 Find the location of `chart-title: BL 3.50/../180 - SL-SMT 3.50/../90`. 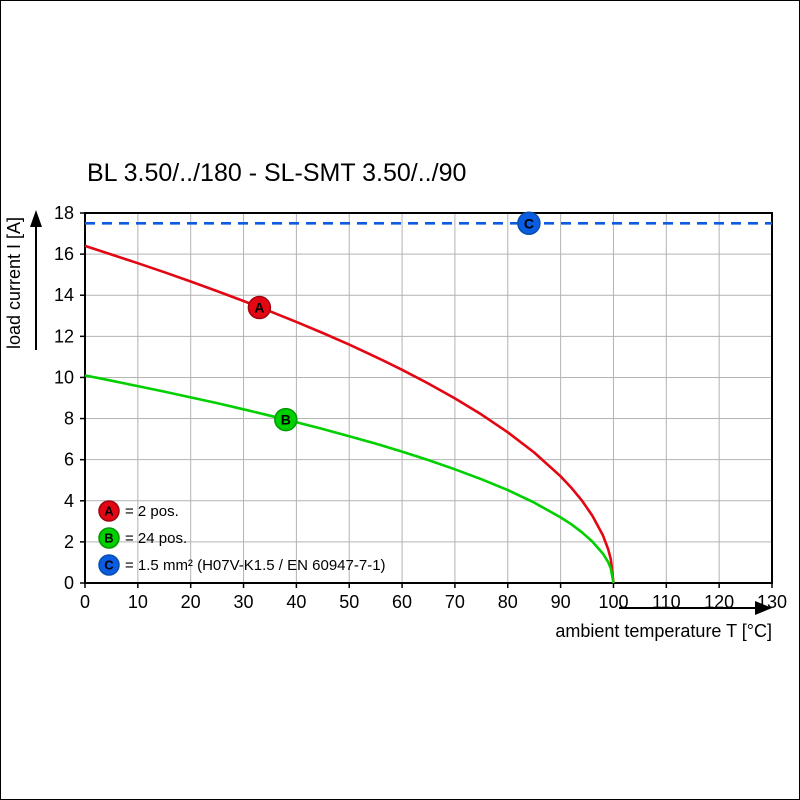

chart-title: BL 3.50/../180 - SL-SMT 3.50/../90 is located at coordinates (277, 173).